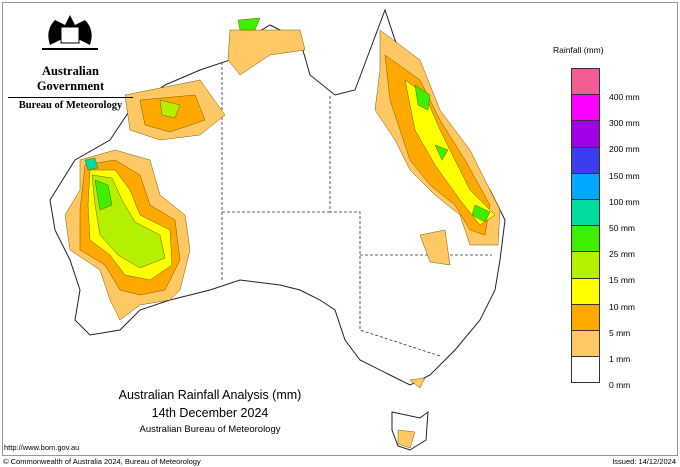 The width and height of the screenshot is (680, 467). Describe the element at coordinates (210, 413) in the screenshot. I see `map-date: 14th December 2024` at that location.